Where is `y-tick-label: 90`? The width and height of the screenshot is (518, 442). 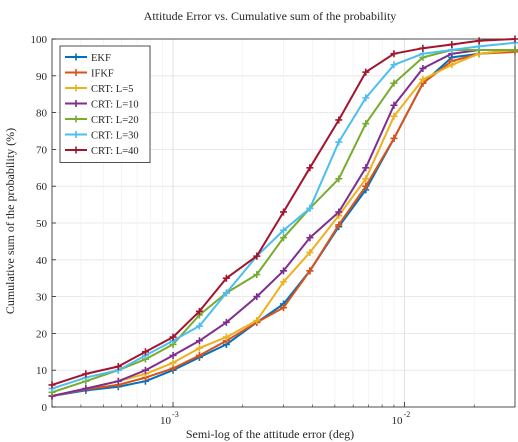
y-tick-label: 90 is located at coordinates (42, 77).